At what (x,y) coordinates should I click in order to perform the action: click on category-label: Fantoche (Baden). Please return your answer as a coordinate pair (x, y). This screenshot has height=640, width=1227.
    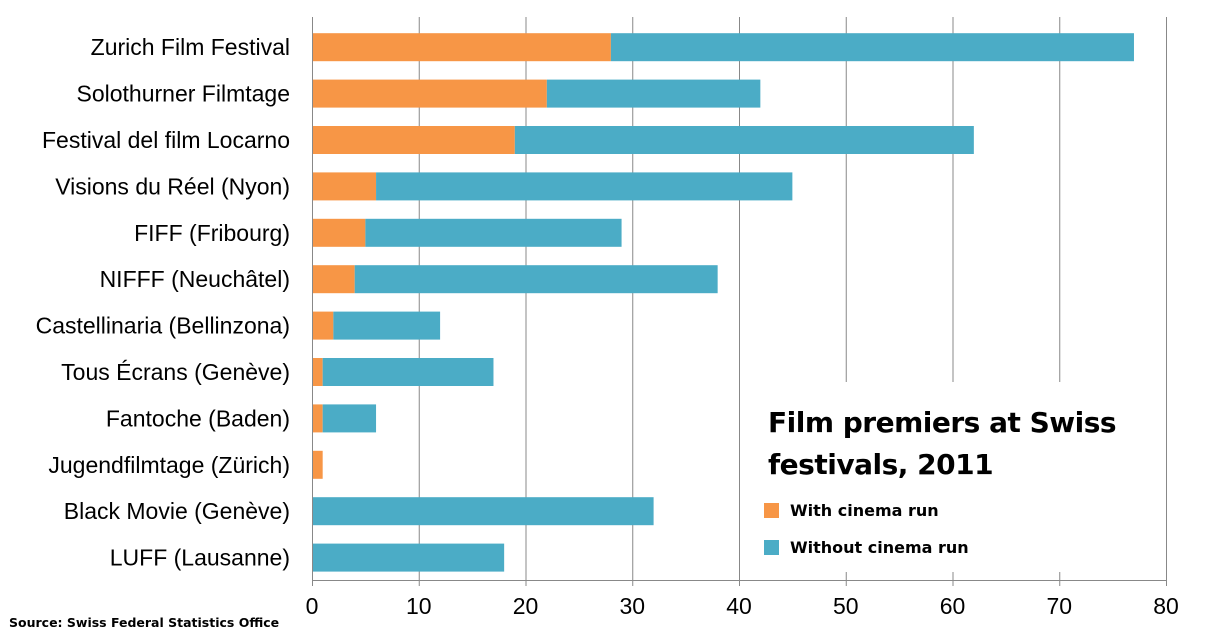
    Looking at the image, I should click on (198, 418).